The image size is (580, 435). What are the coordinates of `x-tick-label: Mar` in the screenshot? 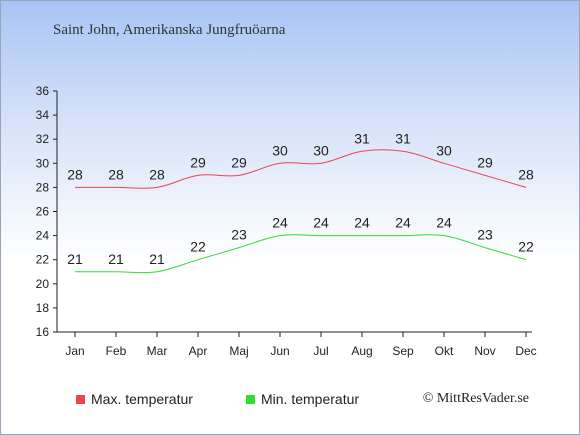 It's located at (157, 351).